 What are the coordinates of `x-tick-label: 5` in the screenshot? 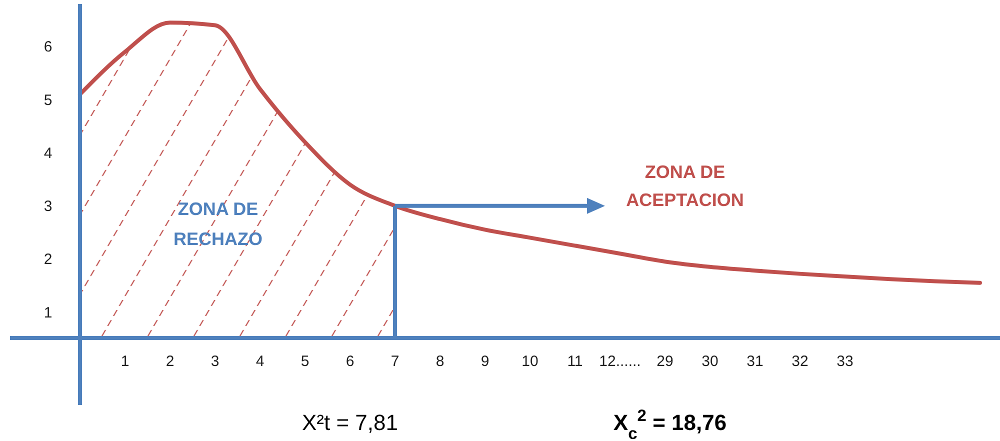 It's located at (305, 361).